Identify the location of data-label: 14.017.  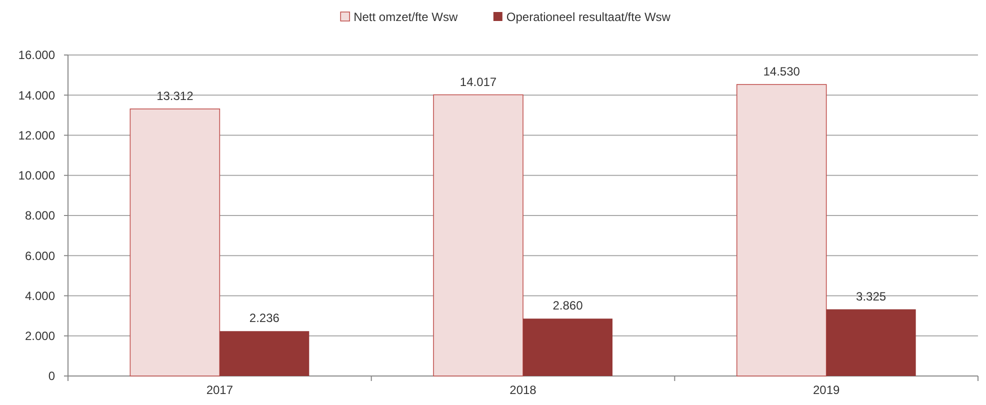
(478, 81).